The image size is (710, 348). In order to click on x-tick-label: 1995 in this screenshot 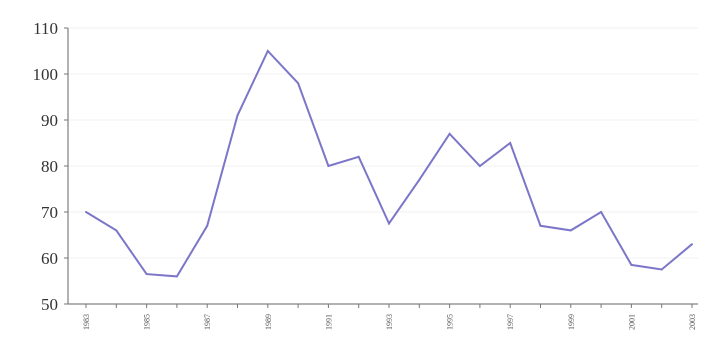, I will do `click(450, 322)`.